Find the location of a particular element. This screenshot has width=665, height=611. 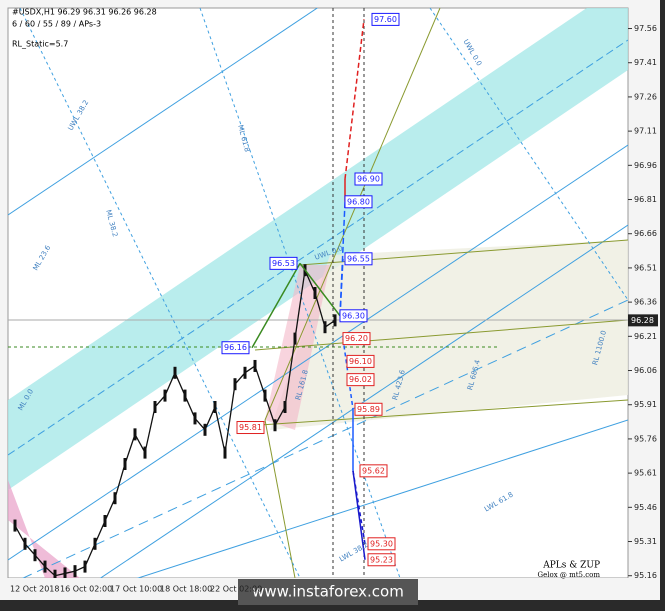

level-label: 96.90 is located at coordinates (368, 179).